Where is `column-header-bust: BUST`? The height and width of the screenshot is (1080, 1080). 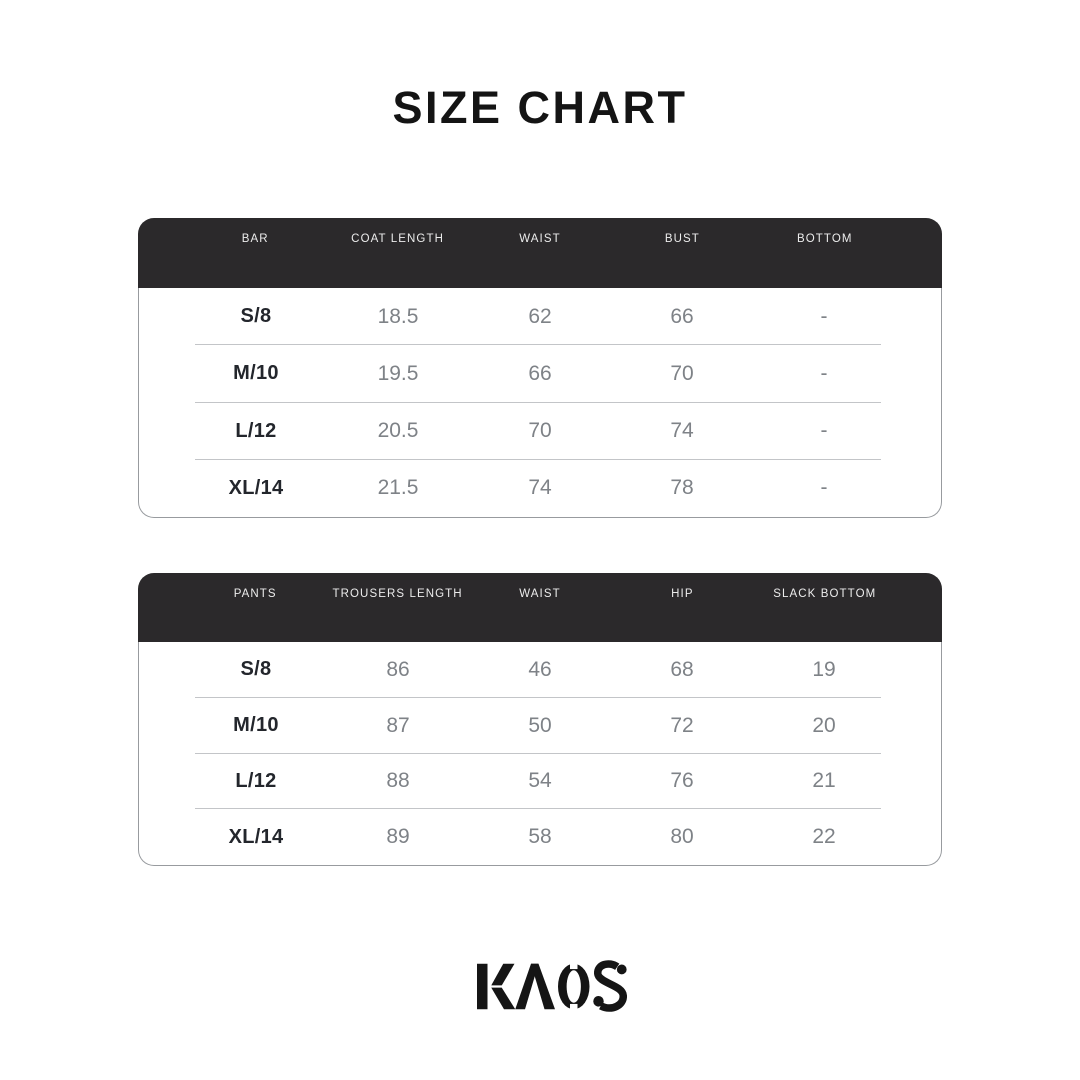 column-header-bust: BUST is located at coordinates (682, 239).